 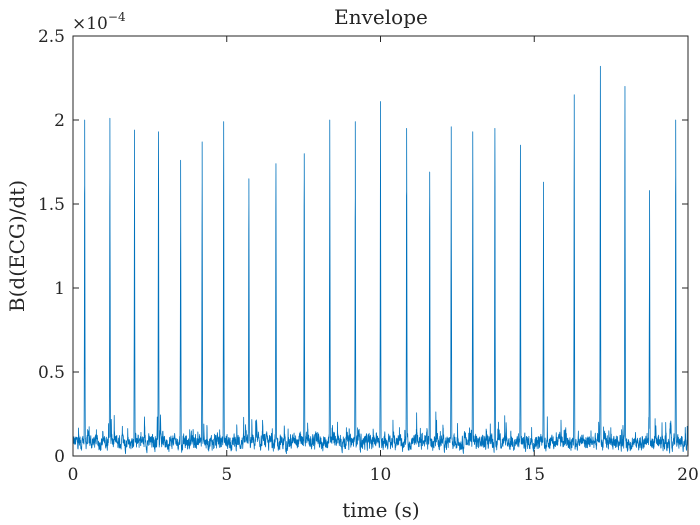 What do you see at coordinates (381, 17) in the screenshot?
I see `chart-title: Envelope` at bounding box center [381, 17].